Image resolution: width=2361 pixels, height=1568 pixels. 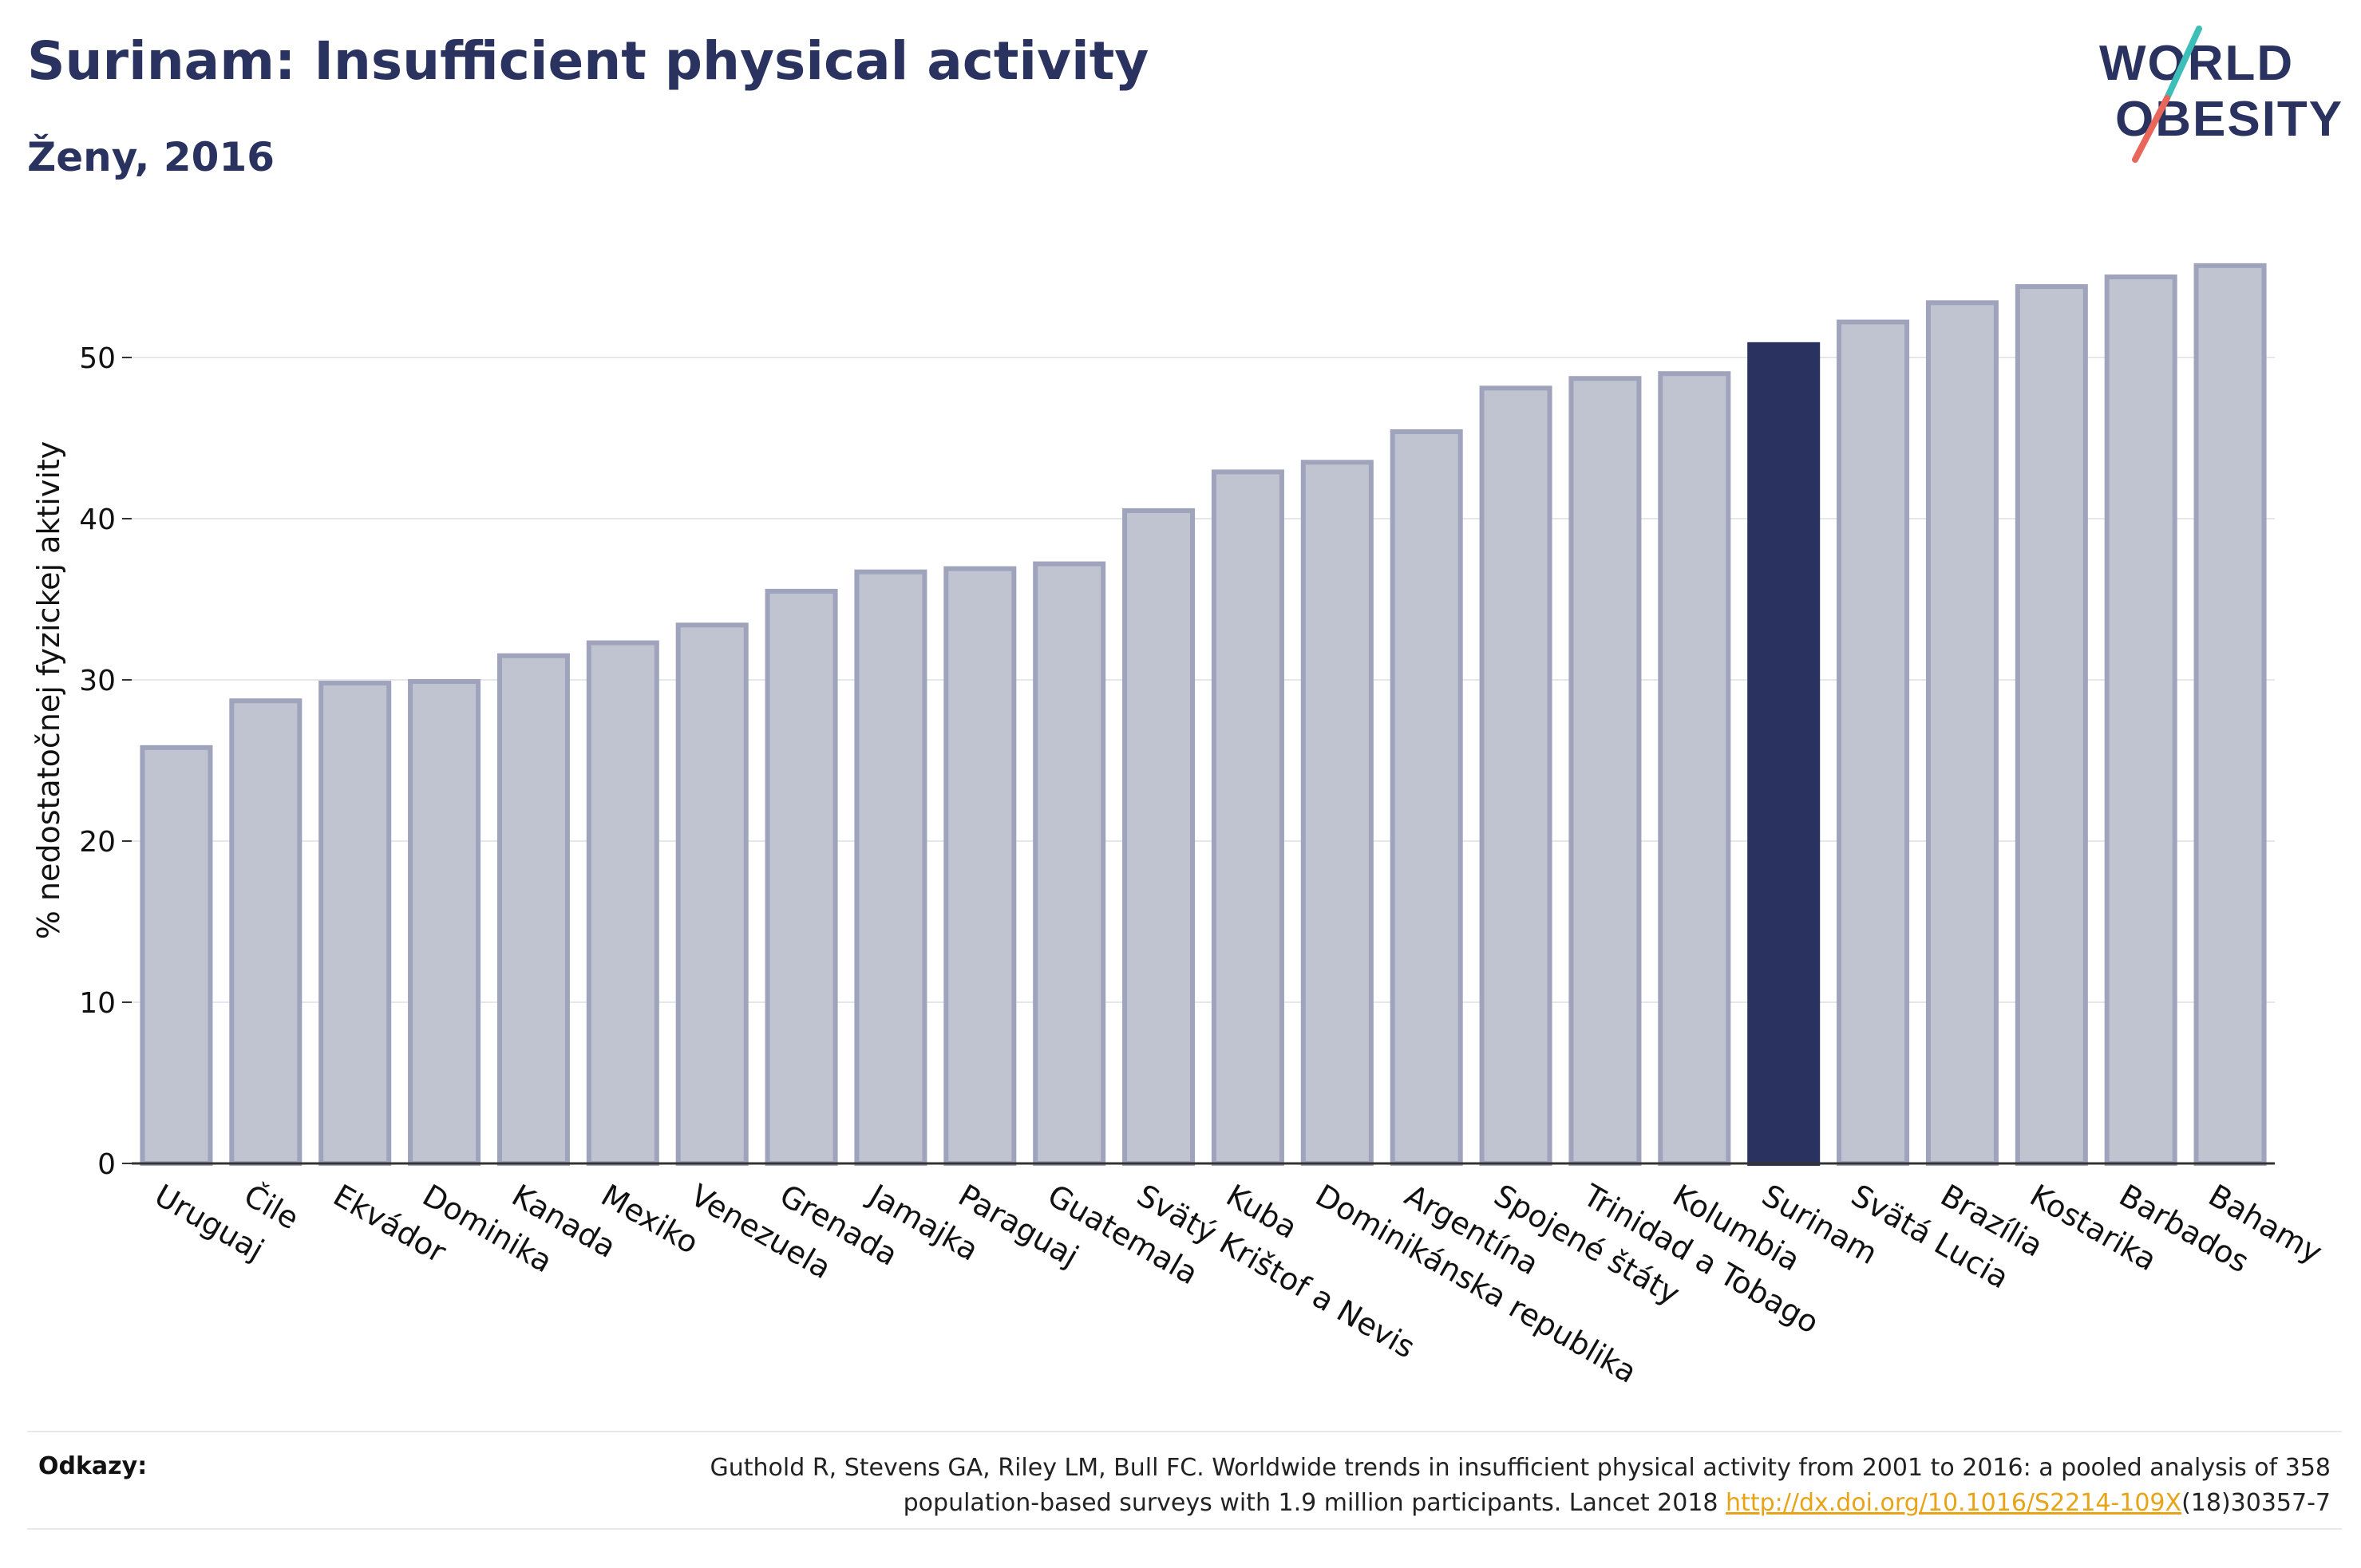 What do you see at coordinates (2220, 94) in the screenshot?
I see `world-obesity-logo: WORLD OBESITY` at bounding box center [2220, 94].